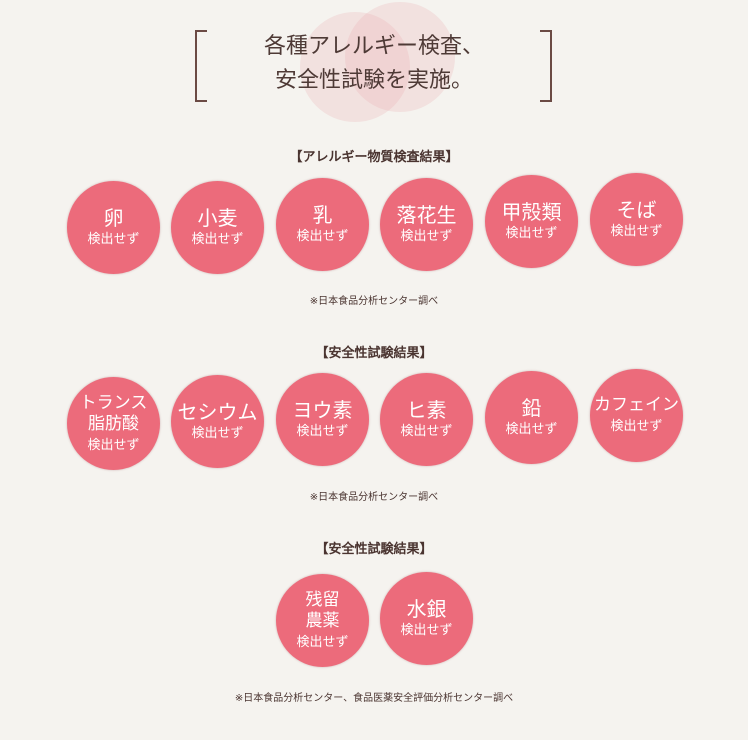 Image resolution: width=748 pixels, height=740 pixels. I want to click on right-bracket, so click(546, 66).